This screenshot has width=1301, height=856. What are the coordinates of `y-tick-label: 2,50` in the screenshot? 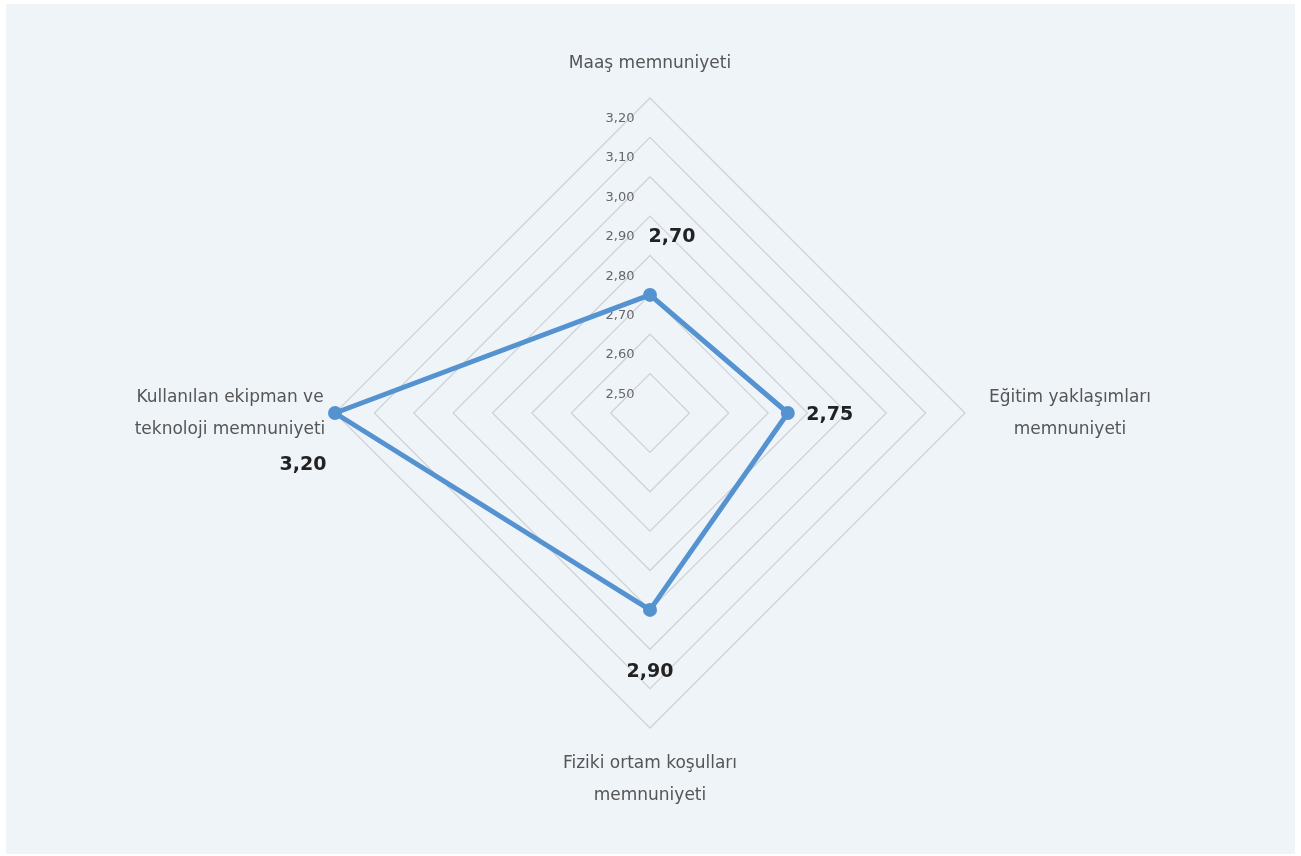 It's located at (620, 393).